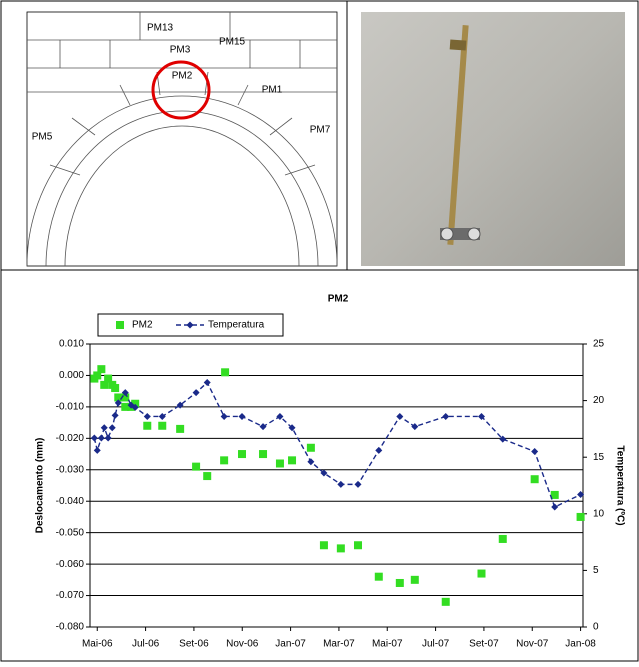 This screenshot has width=639, height=667. Describe the element at coordinates (97, 644) in the screenshot. I see `x-tick-label: Mai-06` at that location.